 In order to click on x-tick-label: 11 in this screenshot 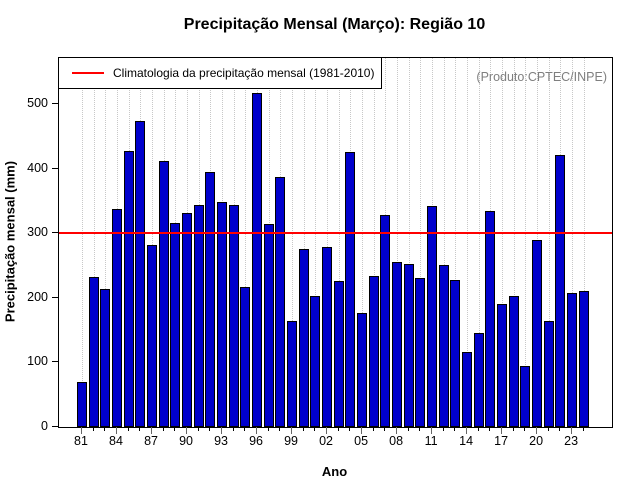, I will do `click(431, 441)`.